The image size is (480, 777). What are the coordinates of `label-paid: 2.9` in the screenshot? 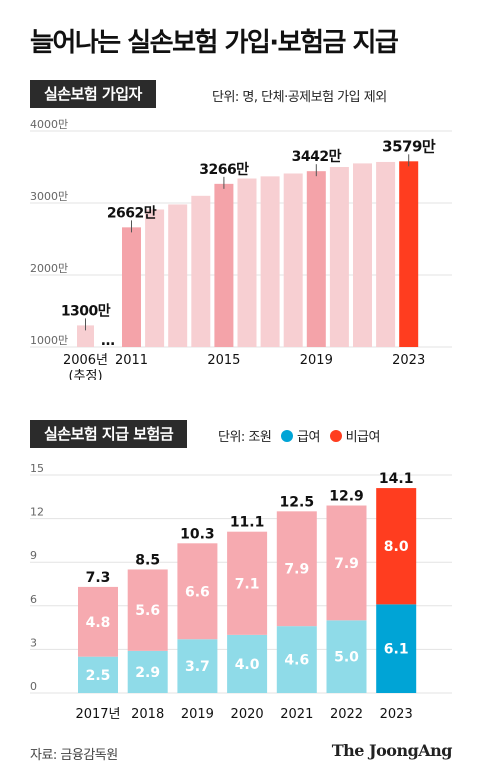 It's located at (147, 673).